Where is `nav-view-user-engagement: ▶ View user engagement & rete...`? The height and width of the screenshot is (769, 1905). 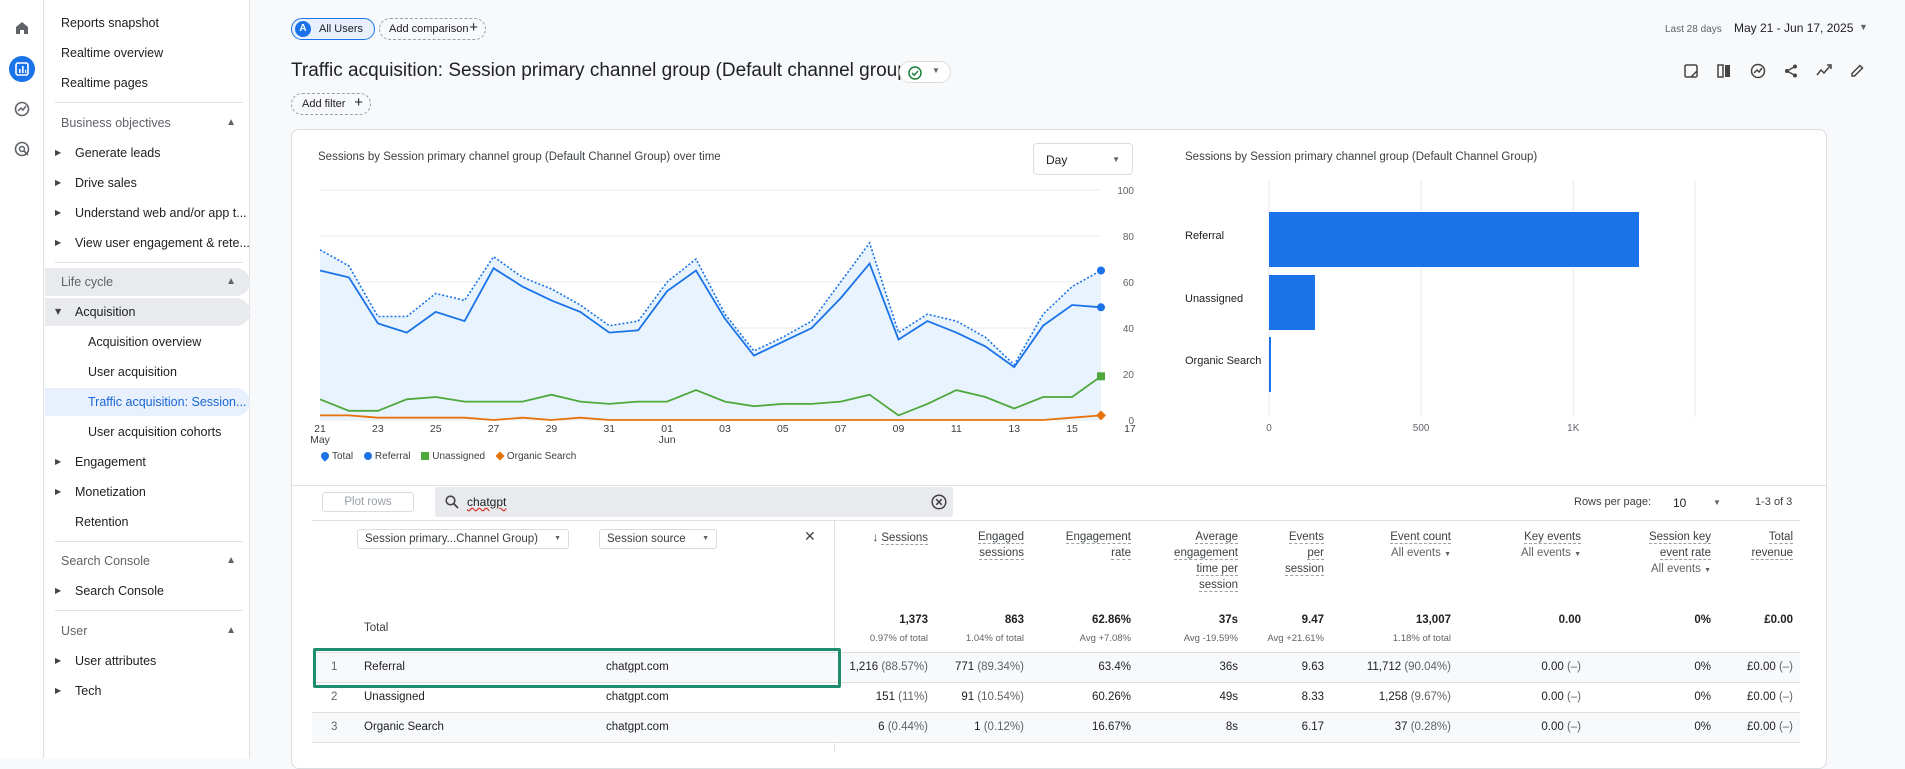 nav-view-user-engagement: ▶ View user engagement & rete... is located at coordinates (147, 243).